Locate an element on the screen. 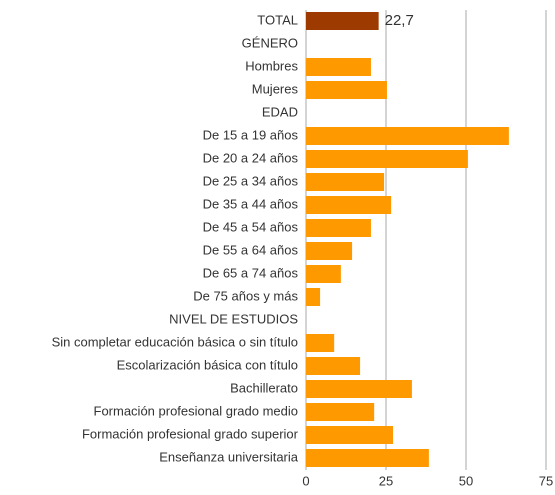  y-tick-label: EDAD is located at coordinates (280, 111).